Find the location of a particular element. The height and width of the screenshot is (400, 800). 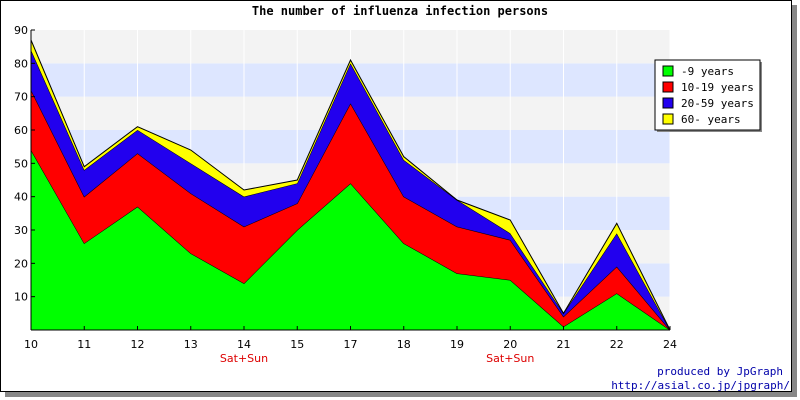

y-tick-label: 70 is located at coordinates (21, 97).